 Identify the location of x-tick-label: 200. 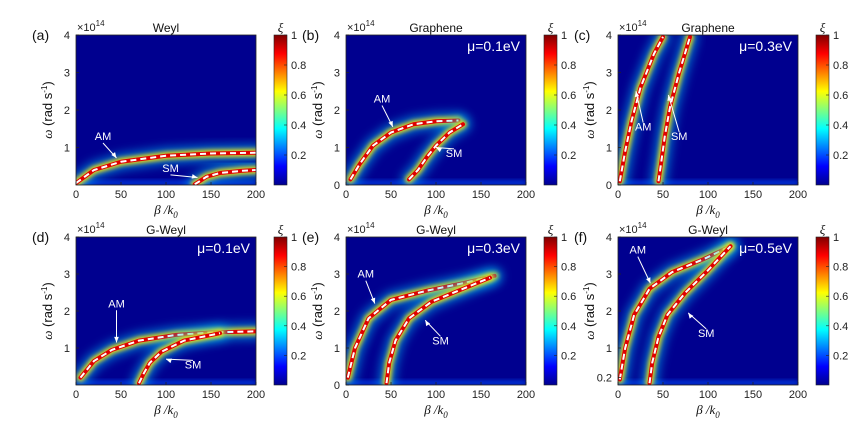
(526, 195).